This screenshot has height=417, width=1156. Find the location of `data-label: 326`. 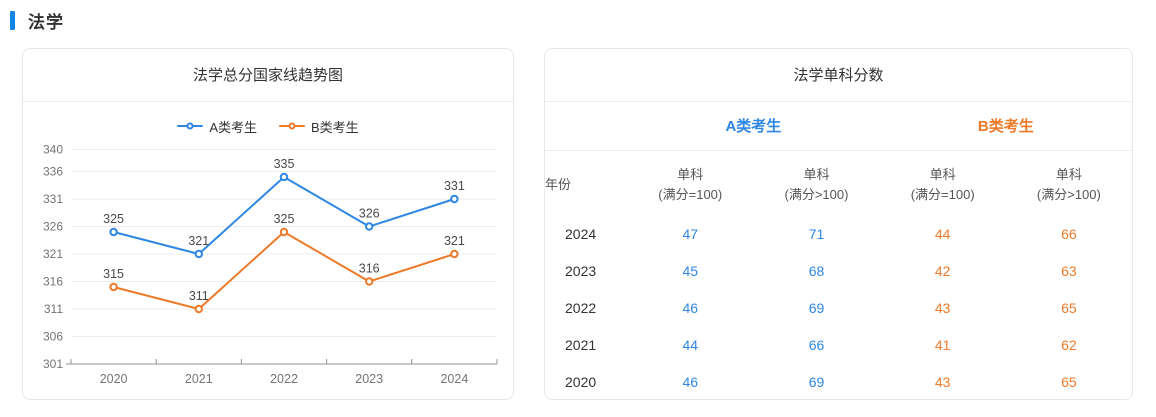

data-label: 326 is located at coordinates (369, 214).